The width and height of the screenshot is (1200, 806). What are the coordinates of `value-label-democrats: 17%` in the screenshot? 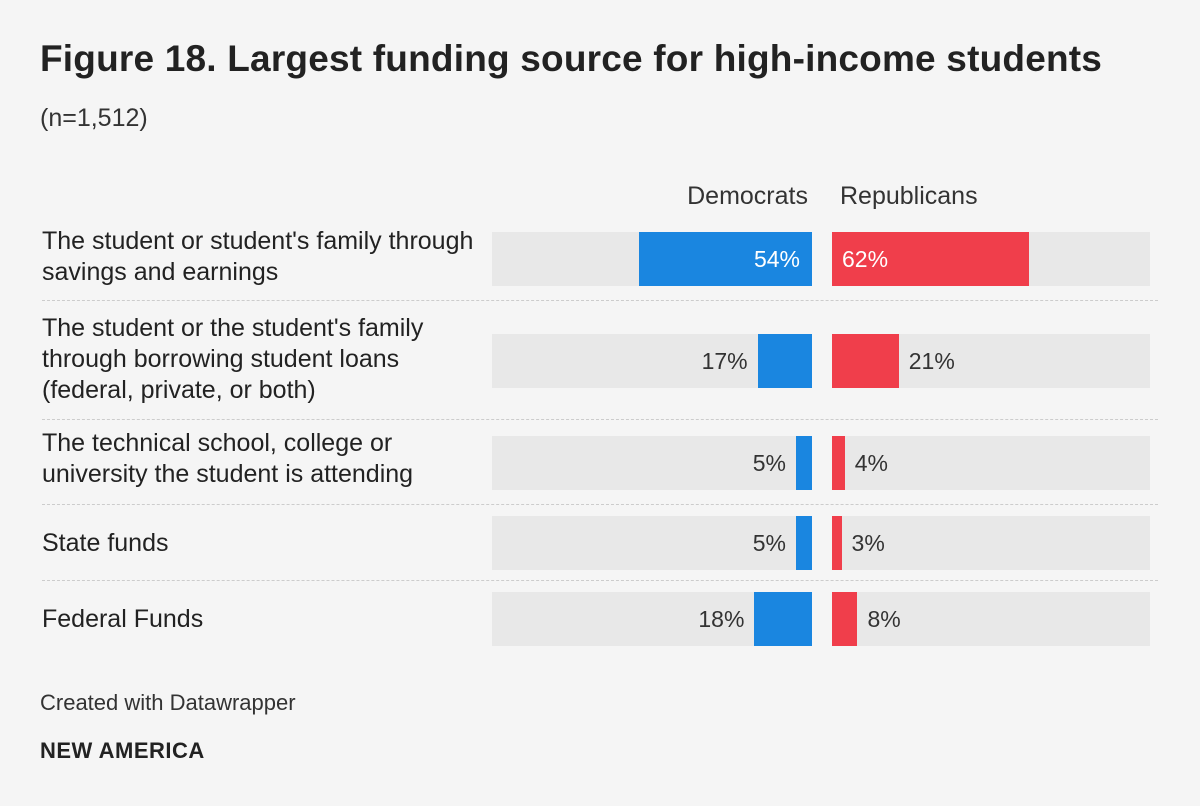 It's located at (724, 361).